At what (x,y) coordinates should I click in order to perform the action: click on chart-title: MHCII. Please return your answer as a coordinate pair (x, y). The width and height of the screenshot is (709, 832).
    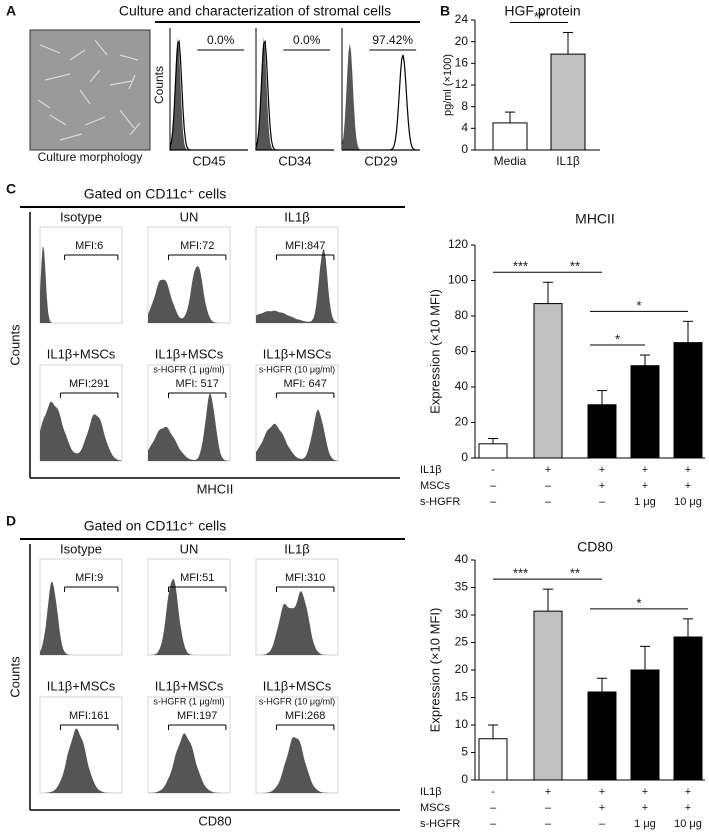
    Looking at the image, I should click on (595, 219).